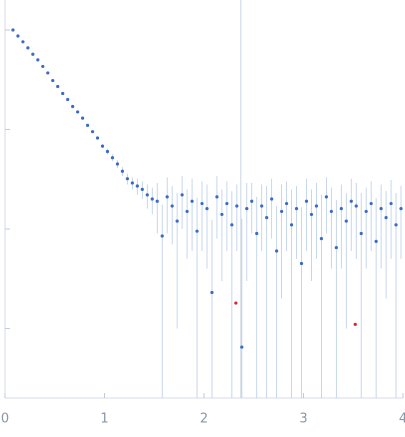 The image size is (405, 437). Describe the element at coordinates (204, 419) in the screenshot. I see `x-tick-label: 2` at that location.